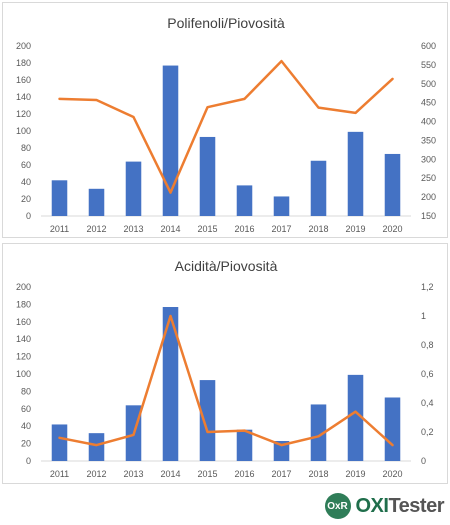  What do you see at coordinates (428, 216) in the screenshot?
I see `y2-tick-label: 150` at bounding box center [428, 216].